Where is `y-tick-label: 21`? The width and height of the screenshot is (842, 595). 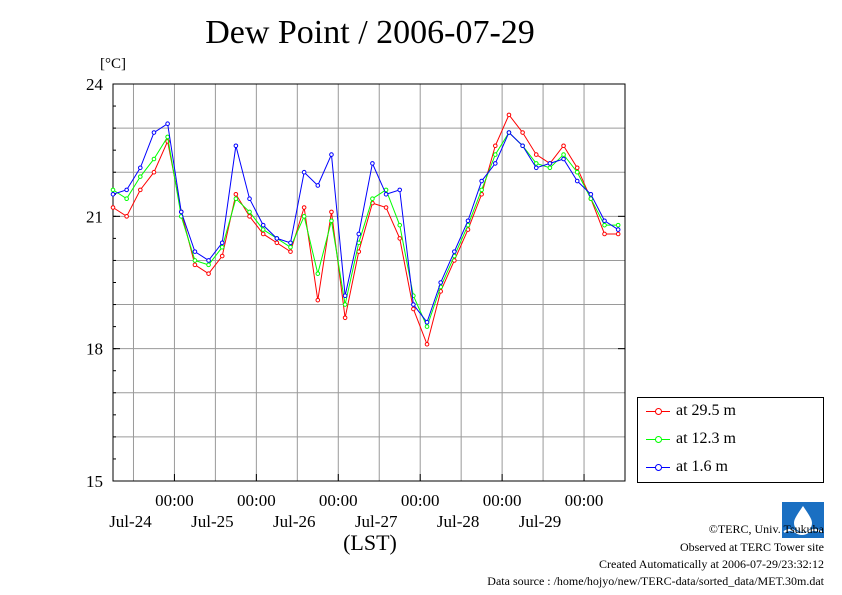
y-tick-label: 21 is located at coordinates (94, 216).